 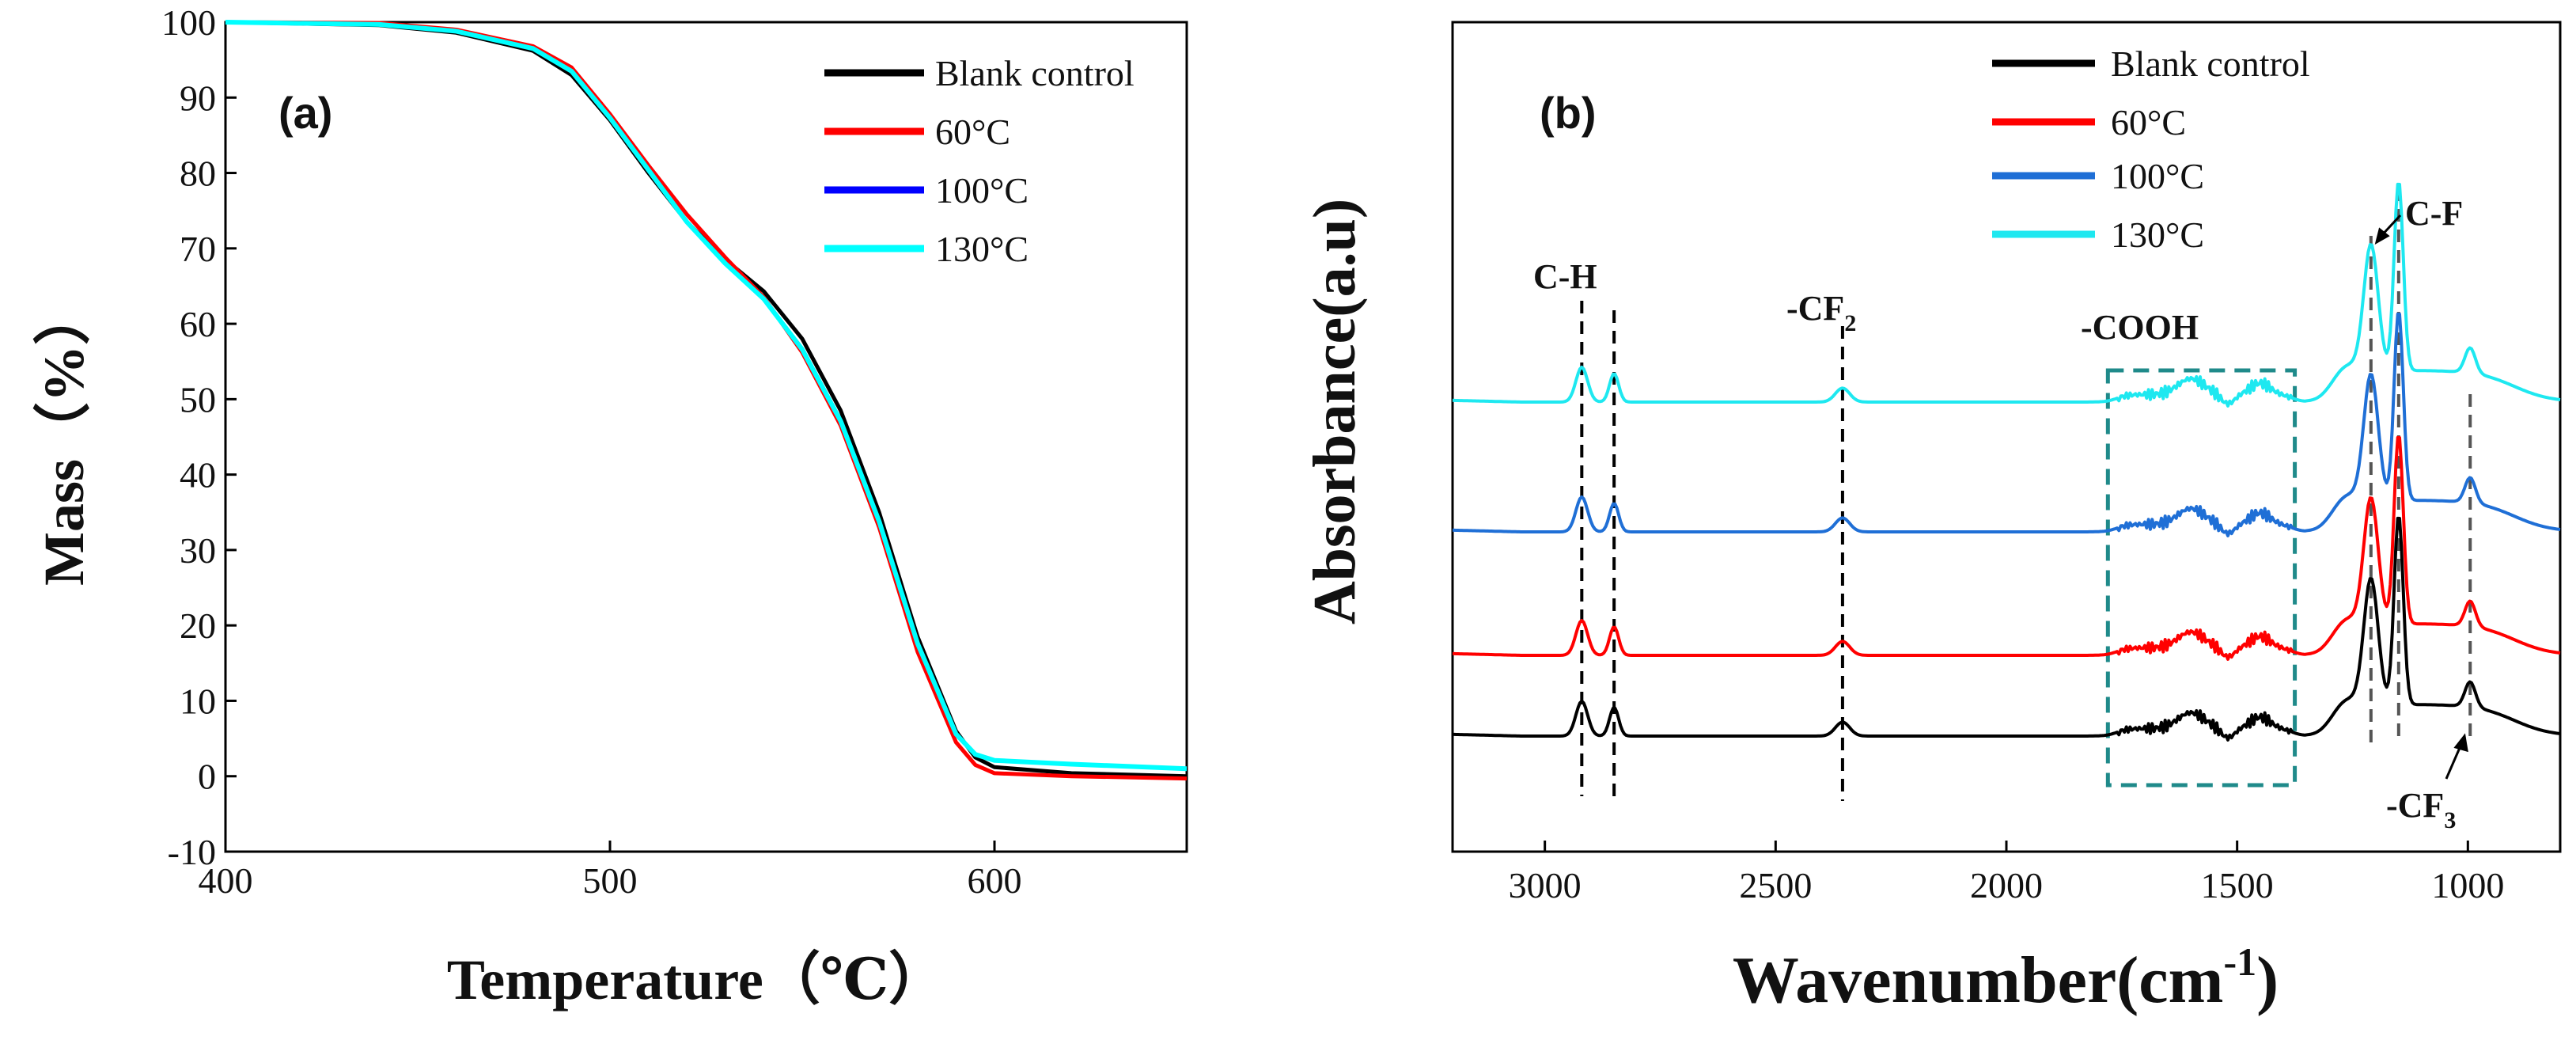 What do you see at coordinates (2140, 327) in the screenshot?
I see `ftir-anno-cooh: -COOH` at bounding box center [2140, 327].